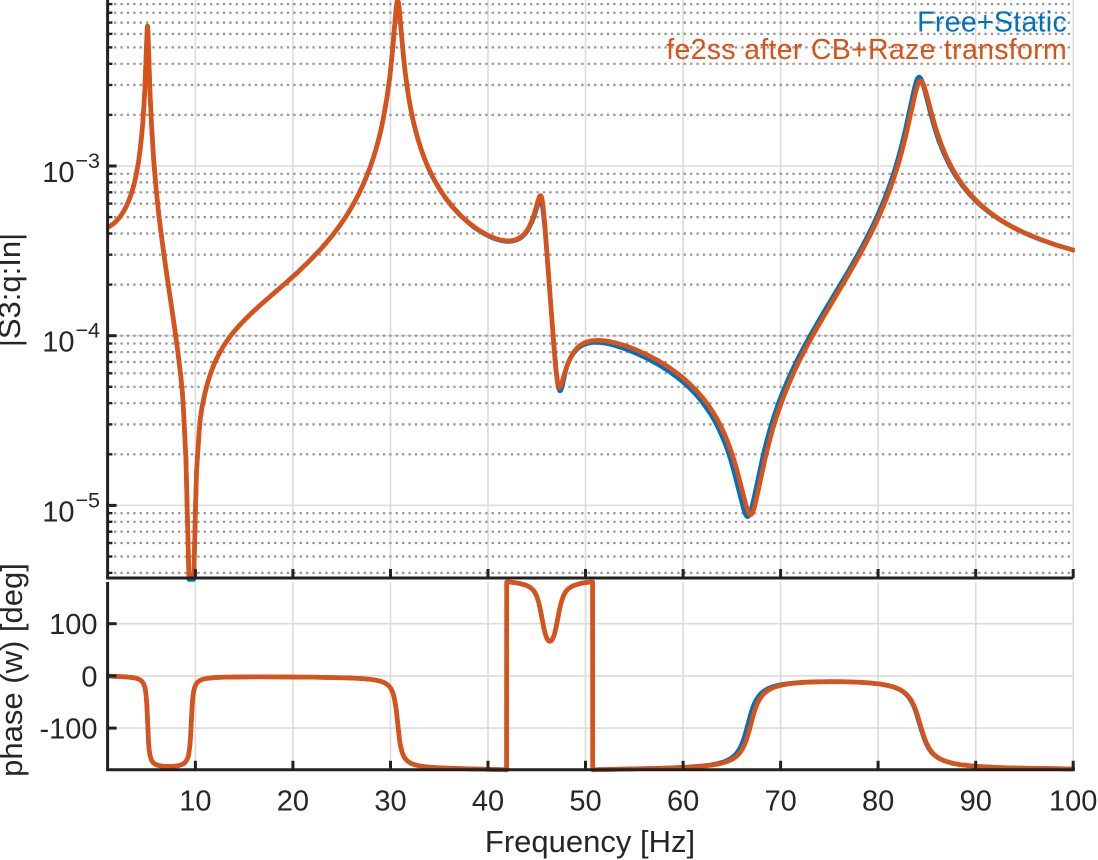  Describe the element at coordinates (293, 802) in the screenshot. I see `svg-text: 20` at that location.